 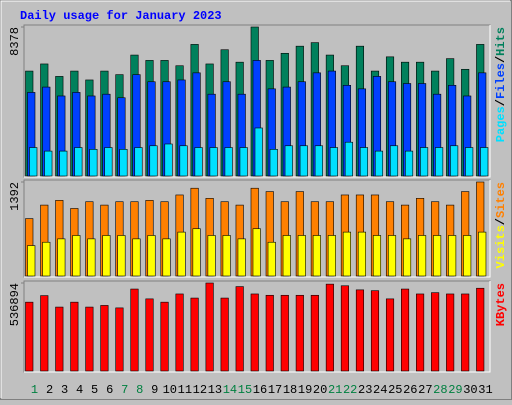 I want to click on chart-title: Daily usage for January 2023, so click(x=121, y=16).